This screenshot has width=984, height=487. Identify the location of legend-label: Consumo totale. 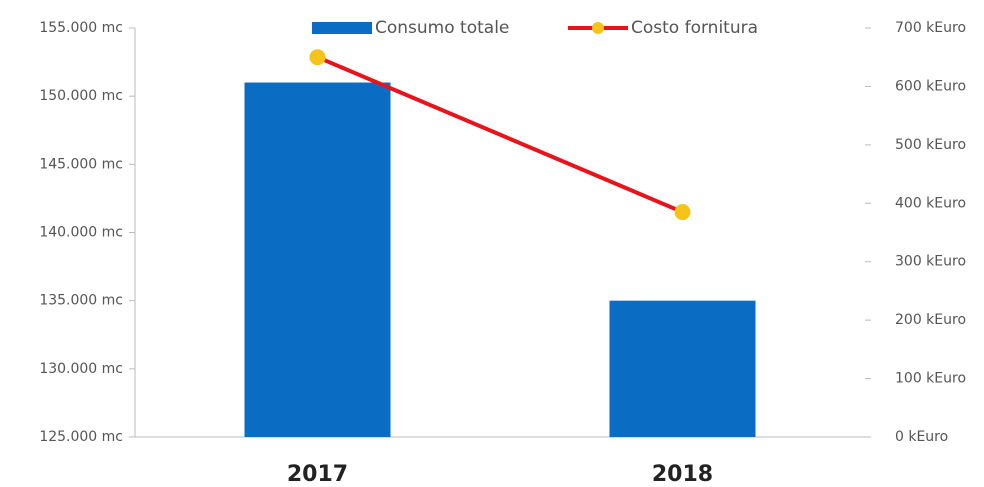
(442, 28).